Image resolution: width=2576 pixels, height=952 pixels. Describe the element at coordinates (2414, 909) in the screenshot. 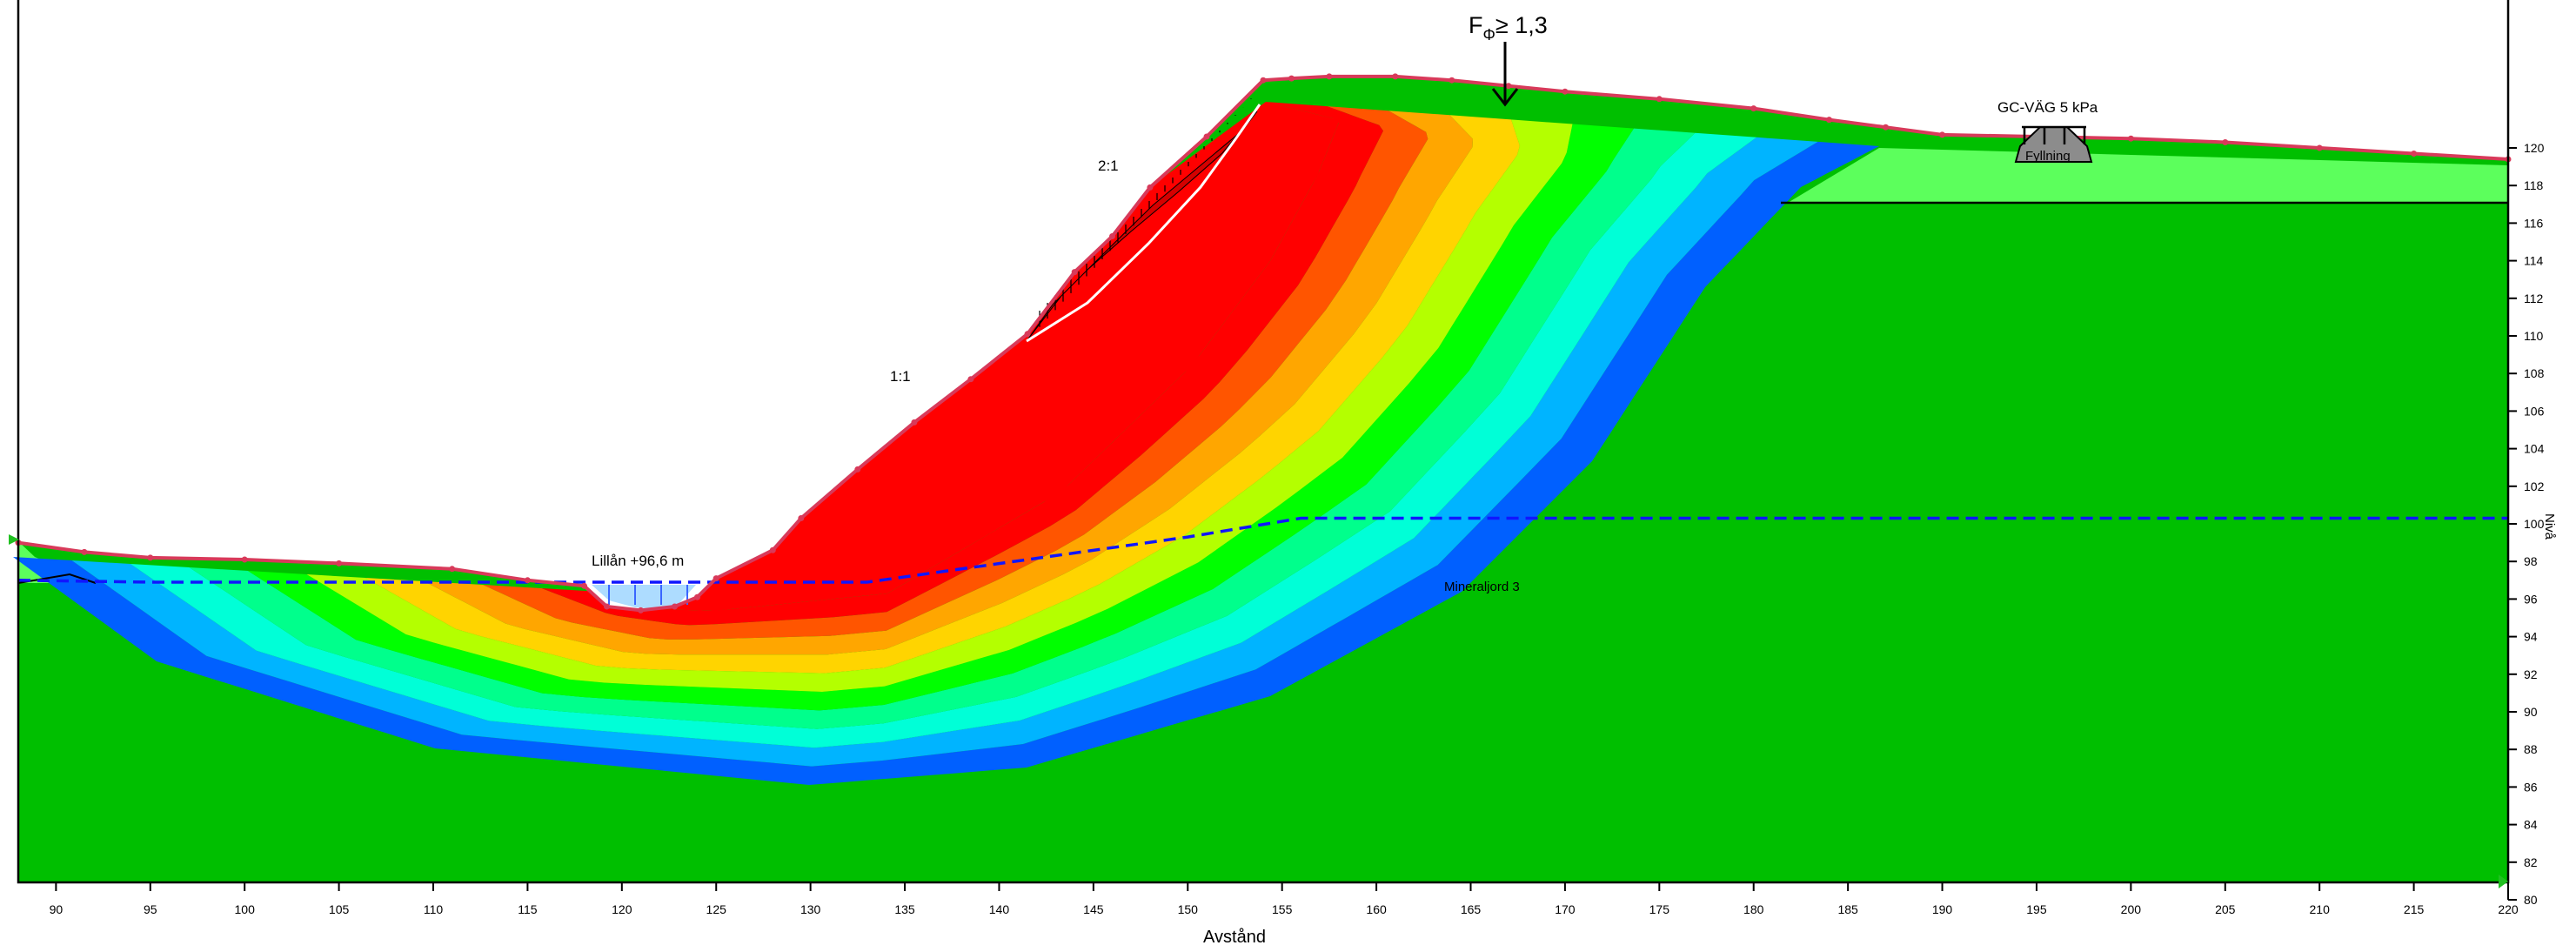

I see `x-tick-label: 215` at that location.